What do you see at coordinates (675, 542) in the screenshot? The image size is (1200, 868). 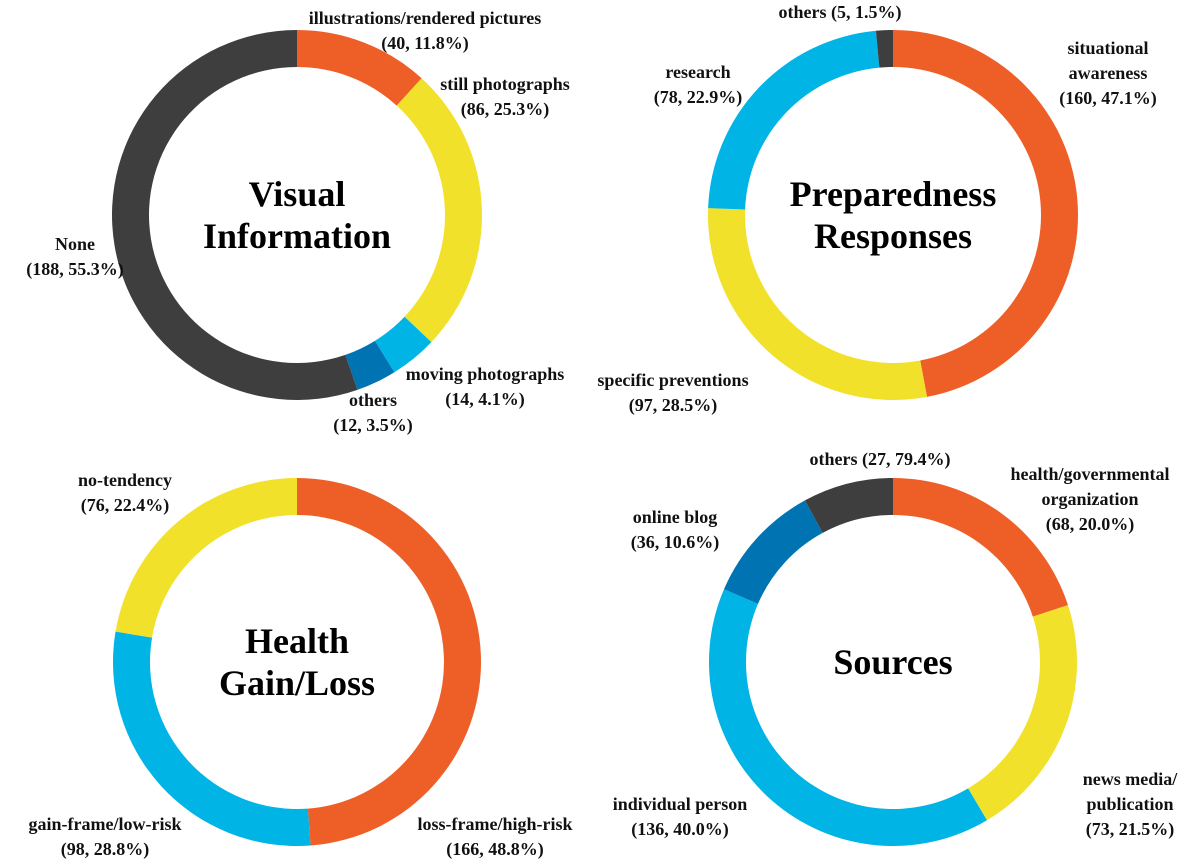 I see `slice-label-line: (36, 10.6%)` at bounding box center [675, 542].